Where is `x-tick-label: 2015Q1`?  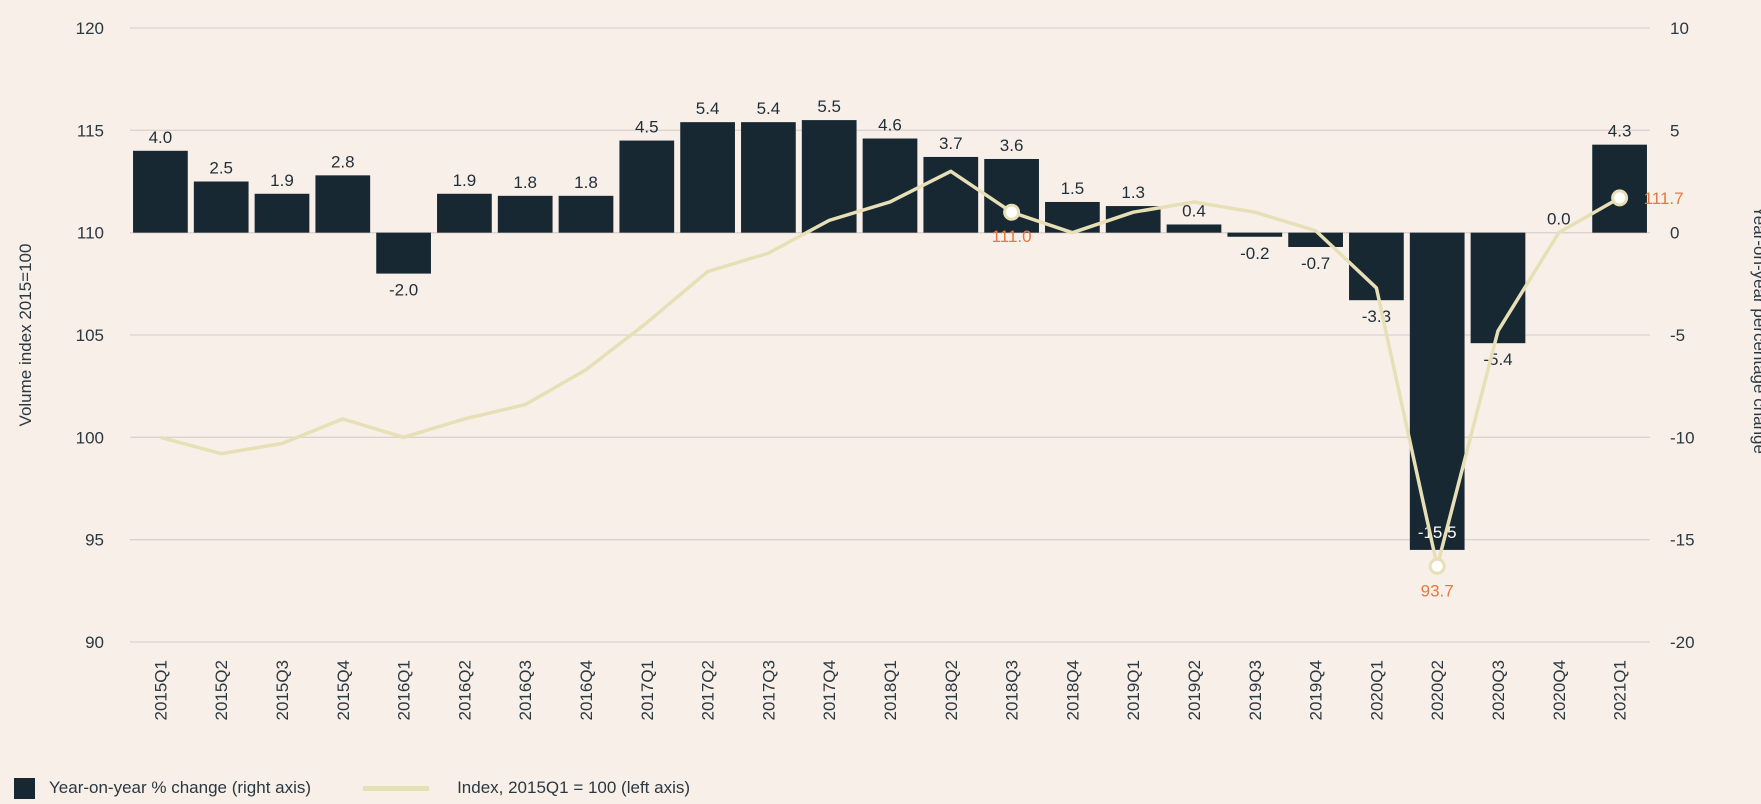
x-tick-label: 2015Q1 is located at coordinates (160, 690).